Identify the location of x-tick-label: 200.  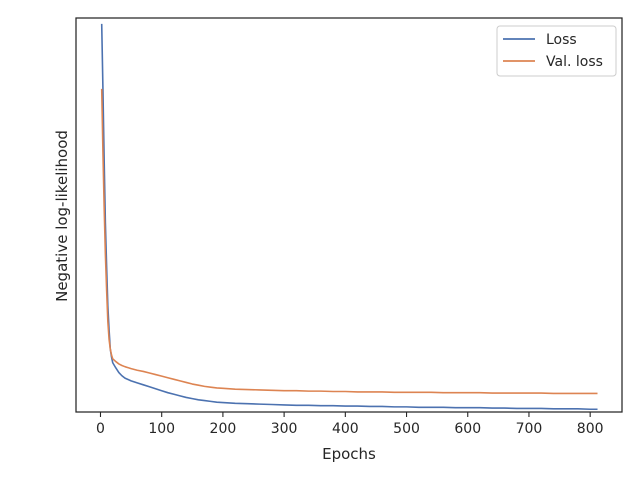
(223, 429).